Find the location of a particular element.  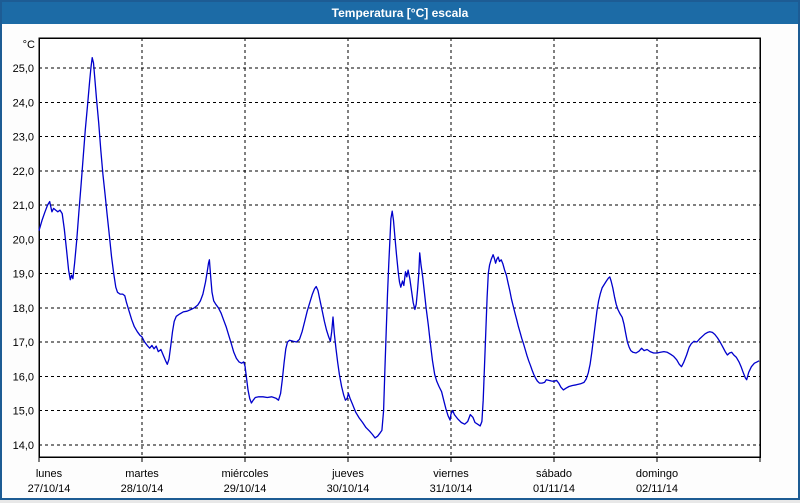

day-name-label: sábado is located at coordinates (554, 474).